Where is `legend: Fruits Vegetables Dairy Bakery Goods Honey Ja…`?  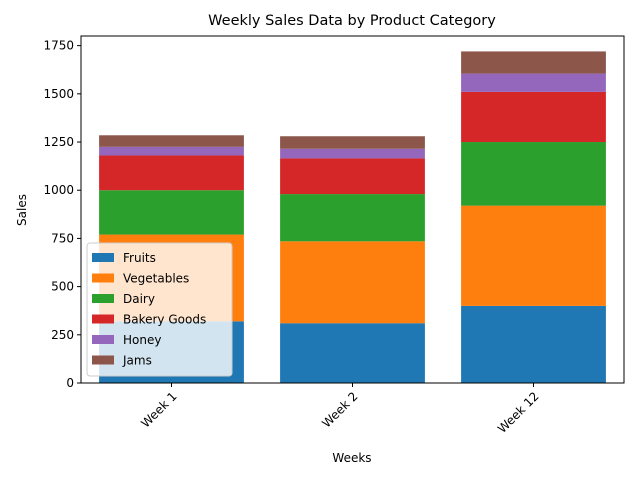
legend: Fruits Vegetables Dairy Bakery Goods Honey Ja… is located at coordinates (159, 309).